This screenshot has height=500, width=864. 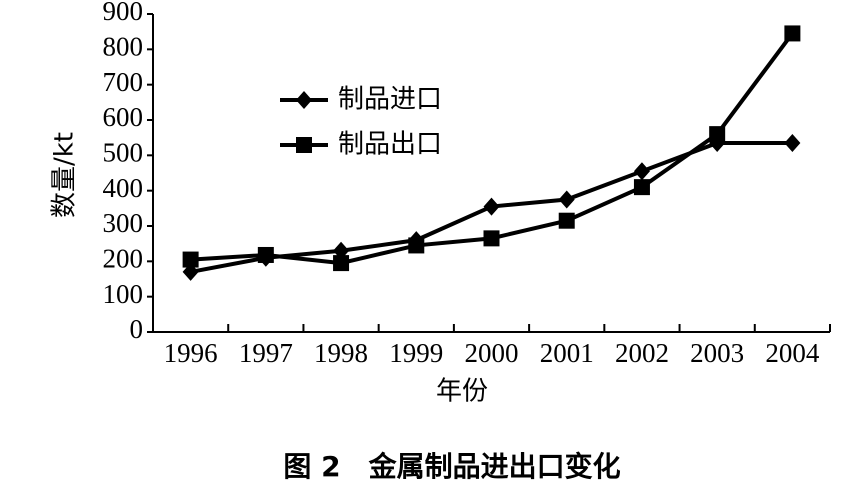 What do you see at coordinates (792, 353) in the screenshot?
I see `x-tick-label: 2004` at bounding box center [792, 353].